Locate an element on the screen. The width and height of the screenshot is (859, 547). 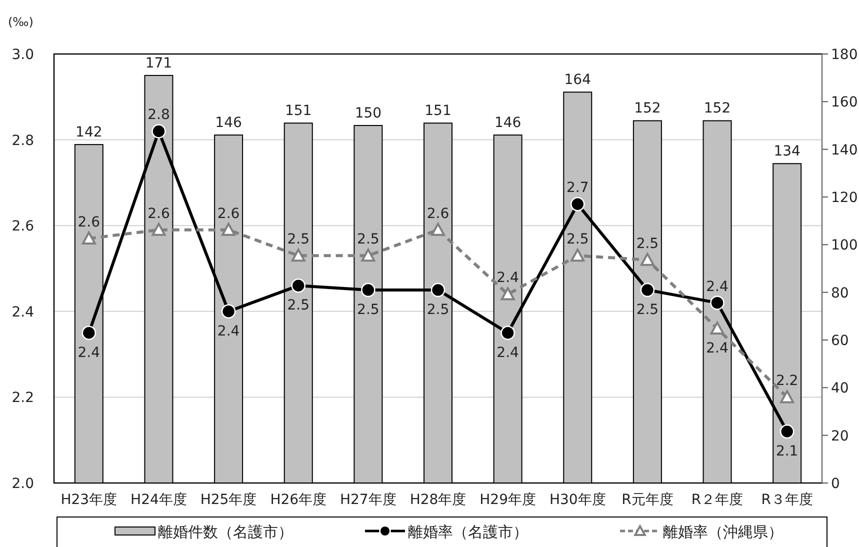
y-tick-label: 2.4 is located at coordinates (23, 312).